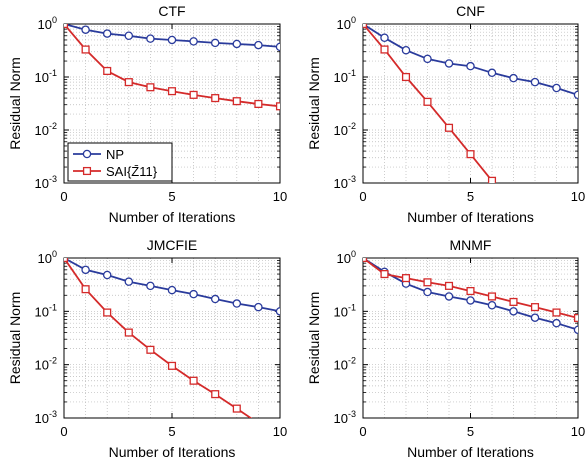 Image resolution: width=588 pixels, height=469 pixels. I want to click on y-tick-exponent: -2, so click(352, 126).